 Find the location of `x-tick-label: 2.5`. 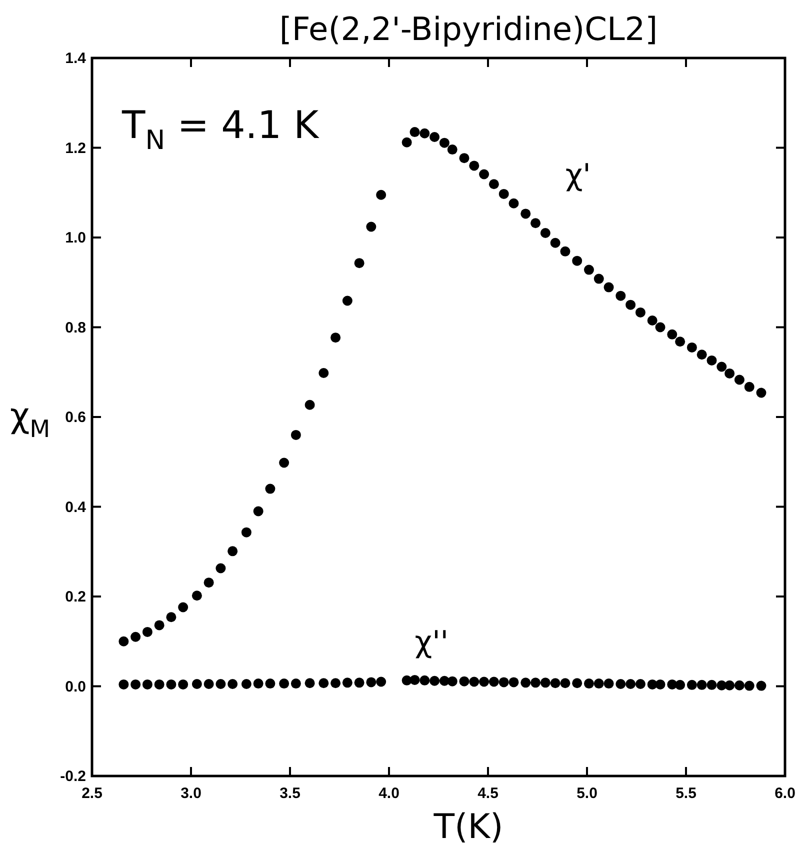

x-tick-label: 2.5 is located at coordinates (92, 793).